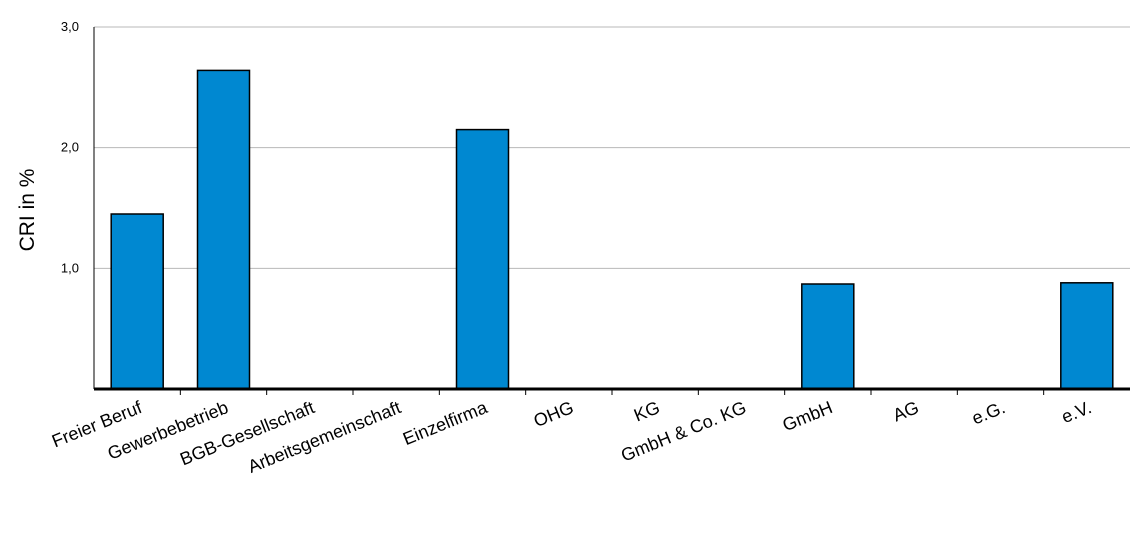 This screenshot has height=541, width=1130. I want to click on category-label: Arbeitsgemeinschaft, so click(324, 437).